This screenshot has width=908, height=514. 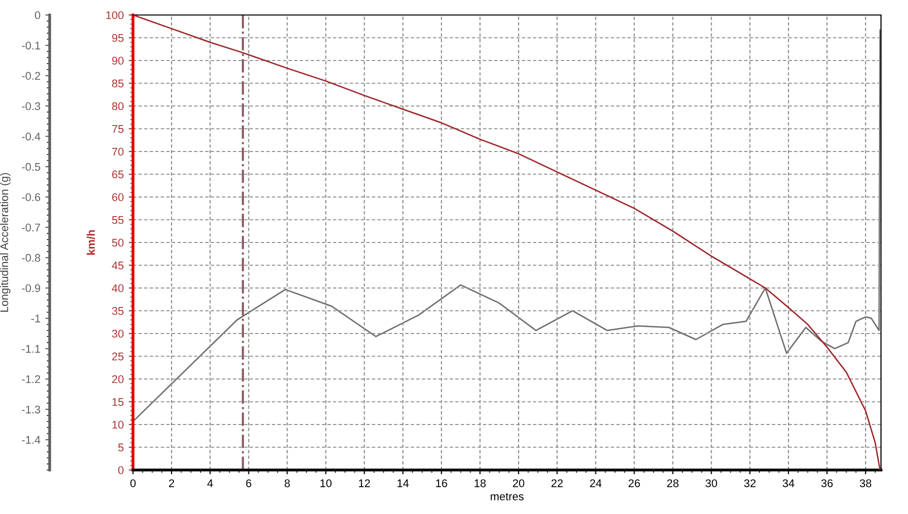 I want to click on x-tick-label: 28, so click(x=672, y=483).